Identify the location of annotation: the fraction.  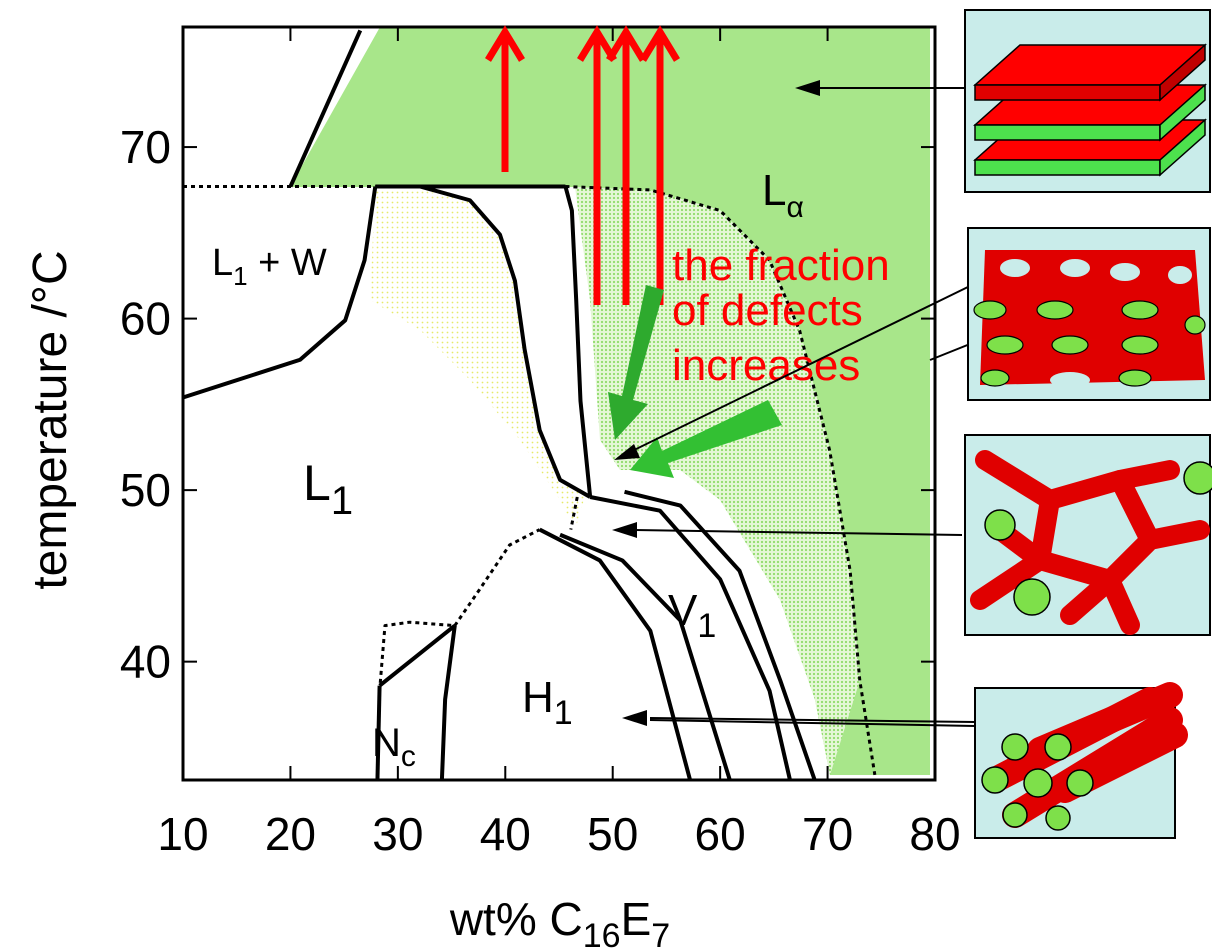
(781, 265).